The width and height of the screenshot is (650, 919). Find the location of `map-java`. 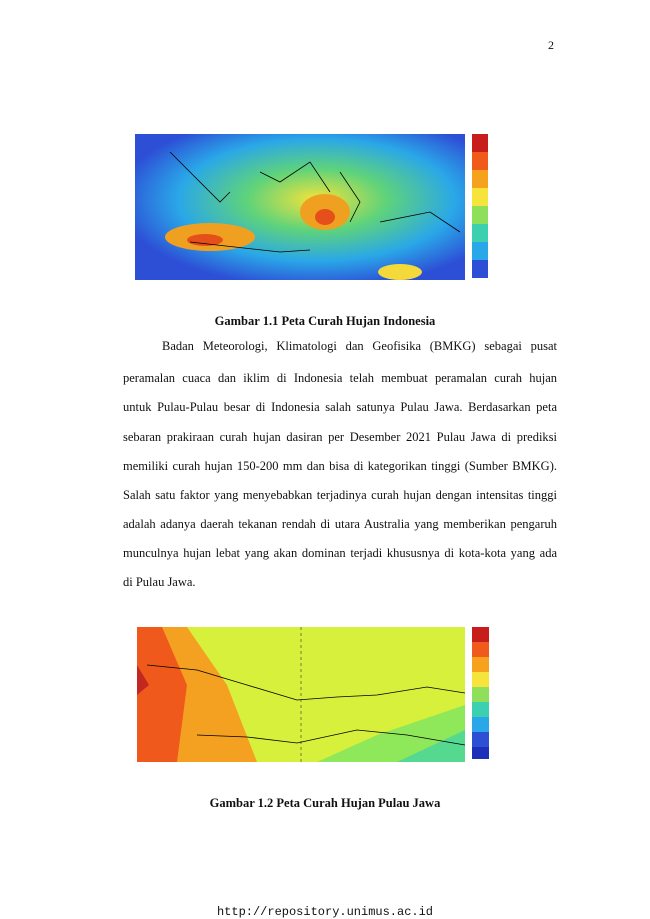

map-java is located at coordinates (313, 694).